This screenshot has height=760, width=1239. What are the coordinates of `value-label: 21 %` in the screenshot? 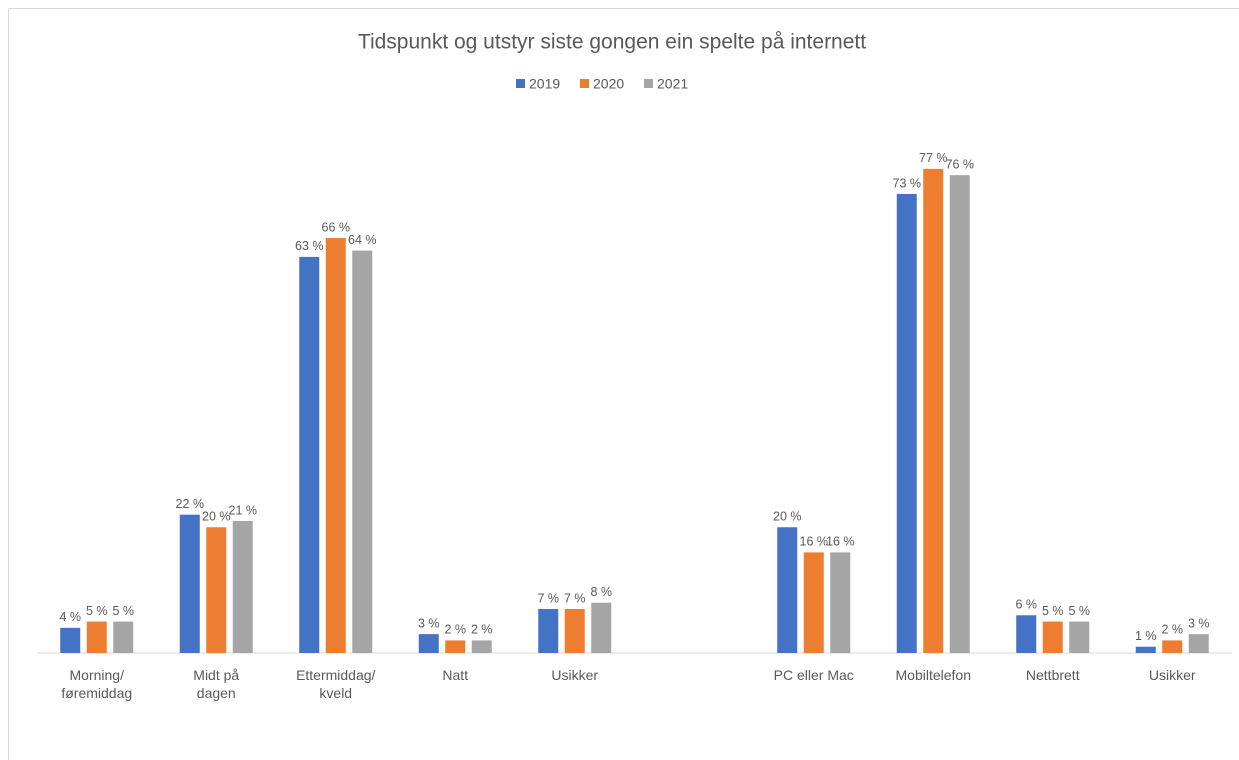 It's located at (243, 510).